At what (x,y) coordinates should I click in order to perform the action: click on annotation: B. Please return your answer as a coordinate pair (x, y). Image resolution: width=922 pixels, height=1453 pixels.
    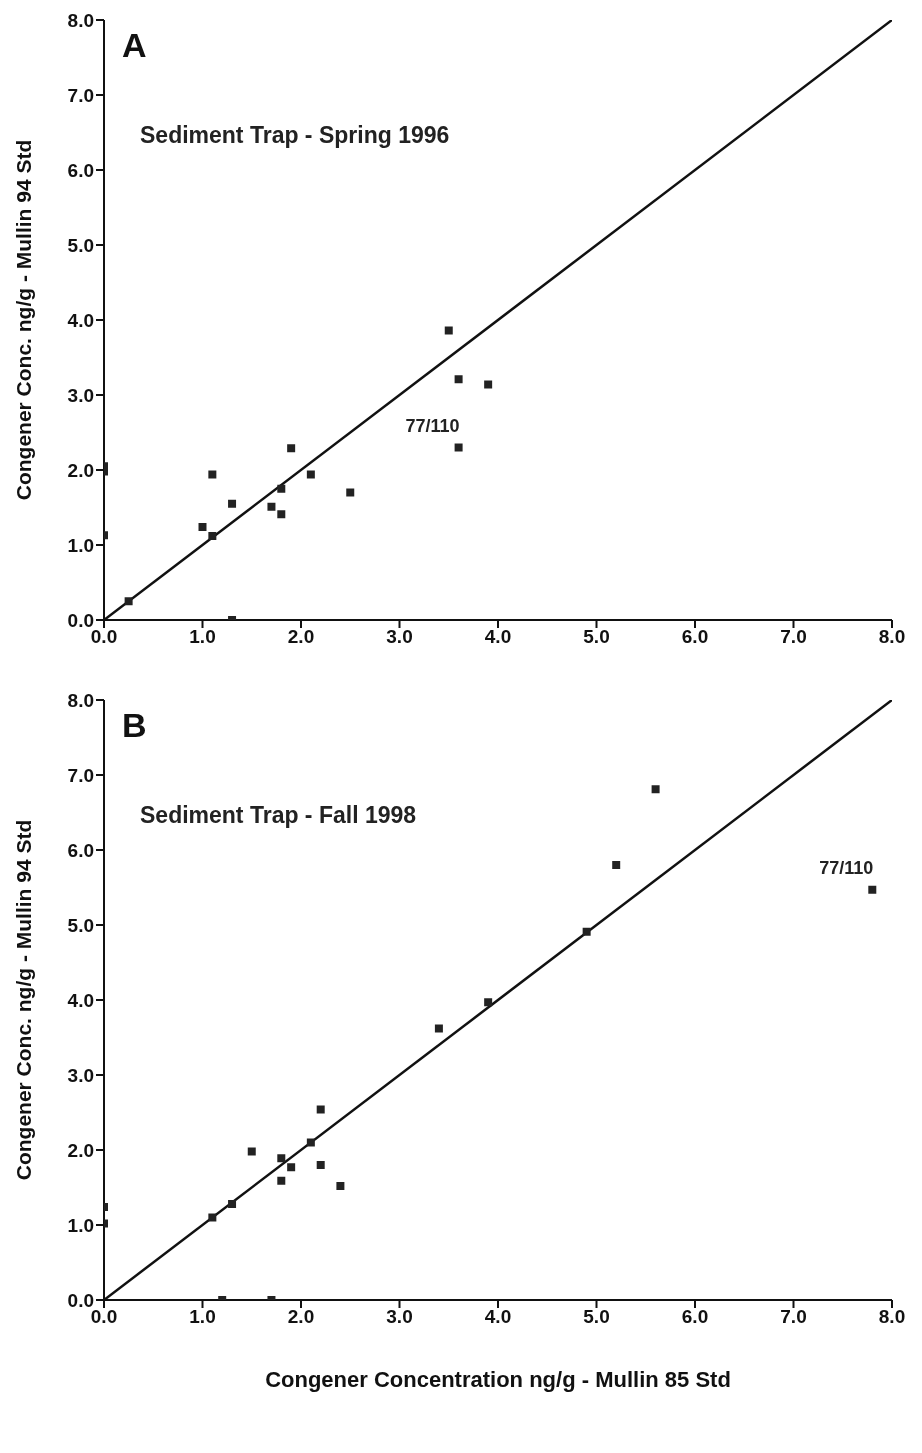
    Looking at the image, I should click on (134, 725).